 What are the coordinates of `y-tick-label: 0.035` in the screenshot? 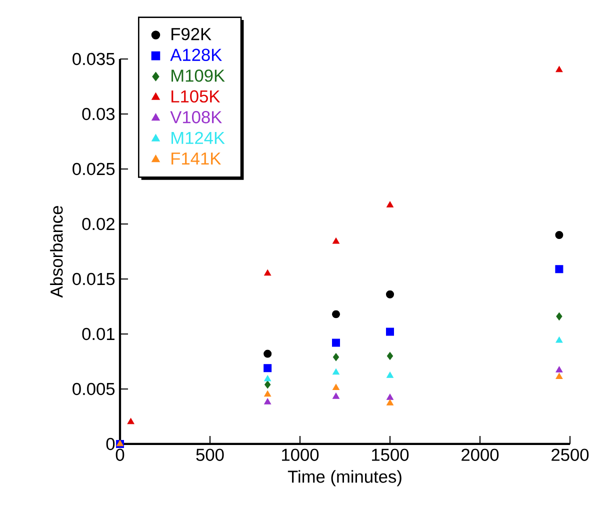 It's located at (93, 59).